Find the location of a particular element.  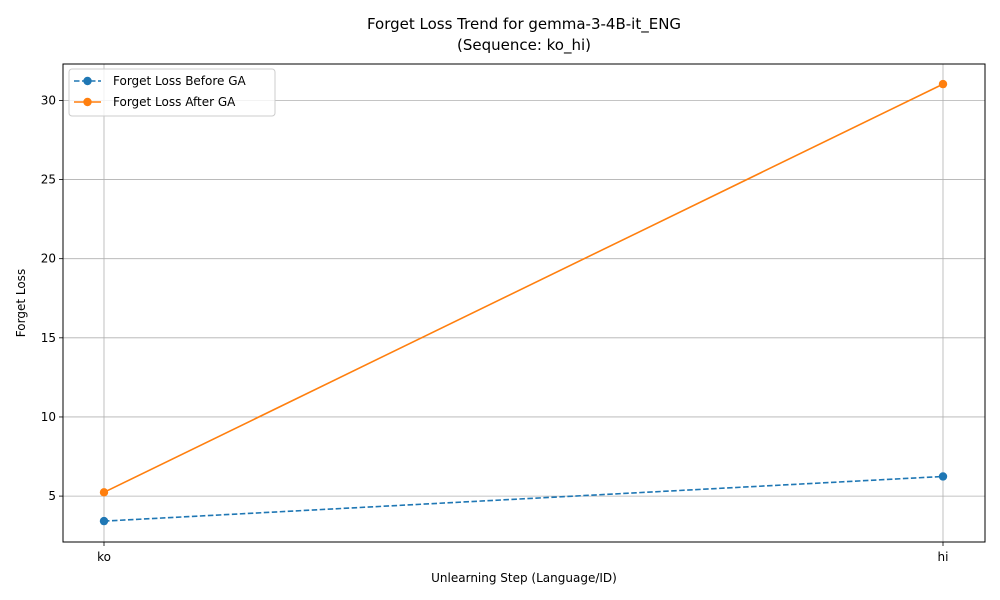

chart-subtitle: (Sequence: ko_hi) is located at coordinates (524, 45).